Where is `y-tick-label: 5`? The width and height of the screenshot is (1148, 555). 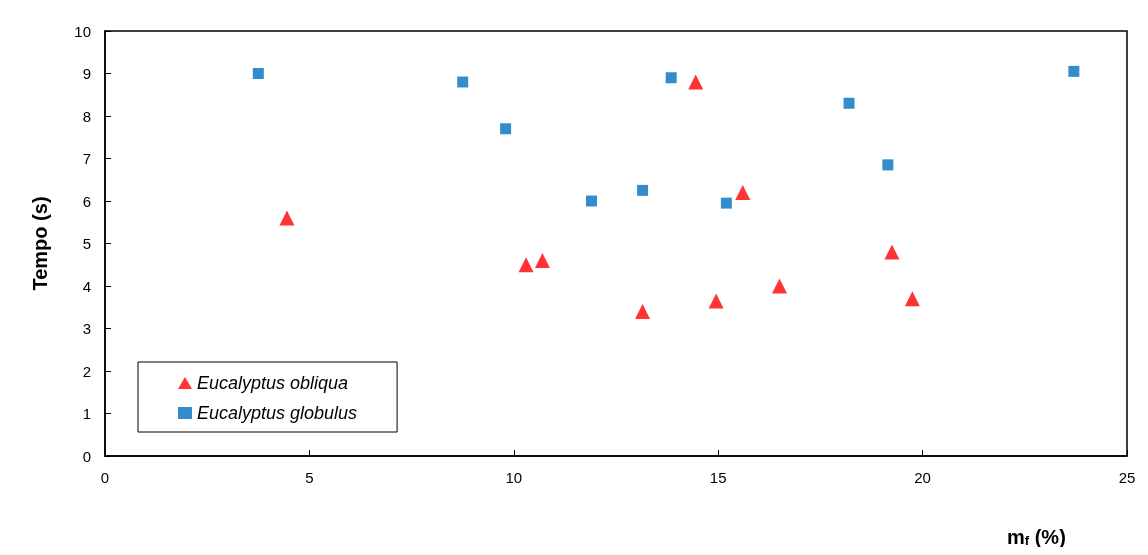 y-tick-label: 5 is located at coordinates (86, 243).